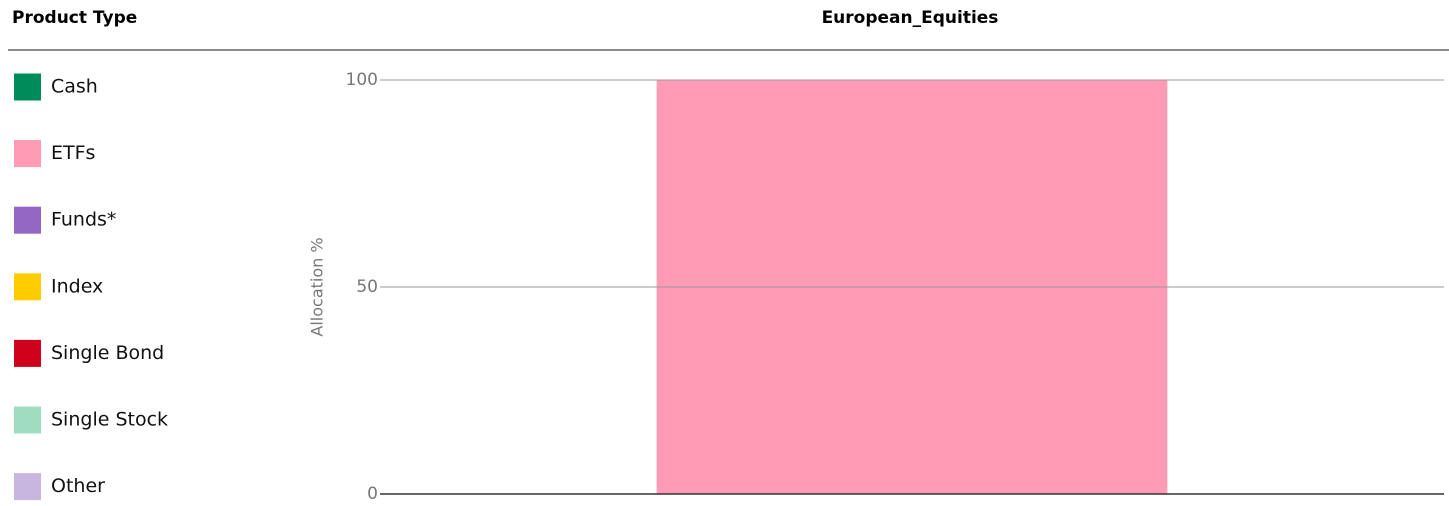 This screenshot has width=1449, height=506. Describe the element at coordinates (367, 287) in the screenshot. I see `y-tick-label: 50` at that location.